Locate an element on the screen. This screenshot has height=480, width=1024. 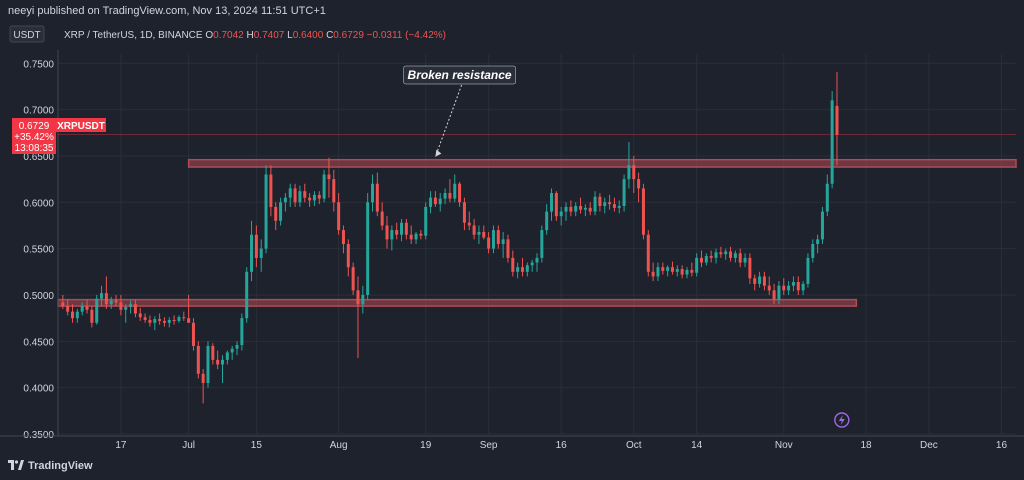
change-value: −0.0311 (−4.42%) is located at coordinates (406, 35).